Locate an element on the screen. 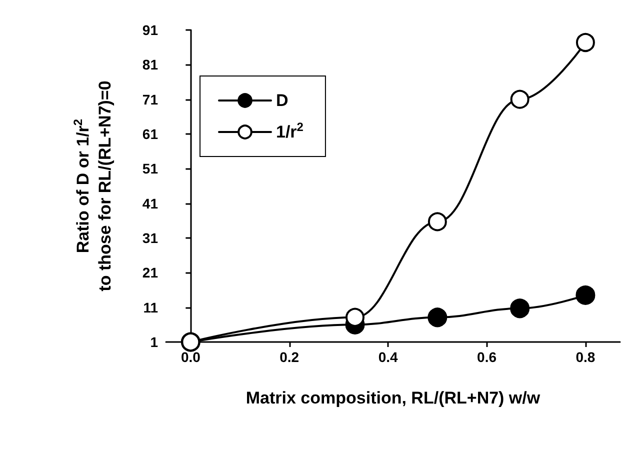 The image size is (637, 468). y-tick-label: 31 is located at coordinates (150, 238).